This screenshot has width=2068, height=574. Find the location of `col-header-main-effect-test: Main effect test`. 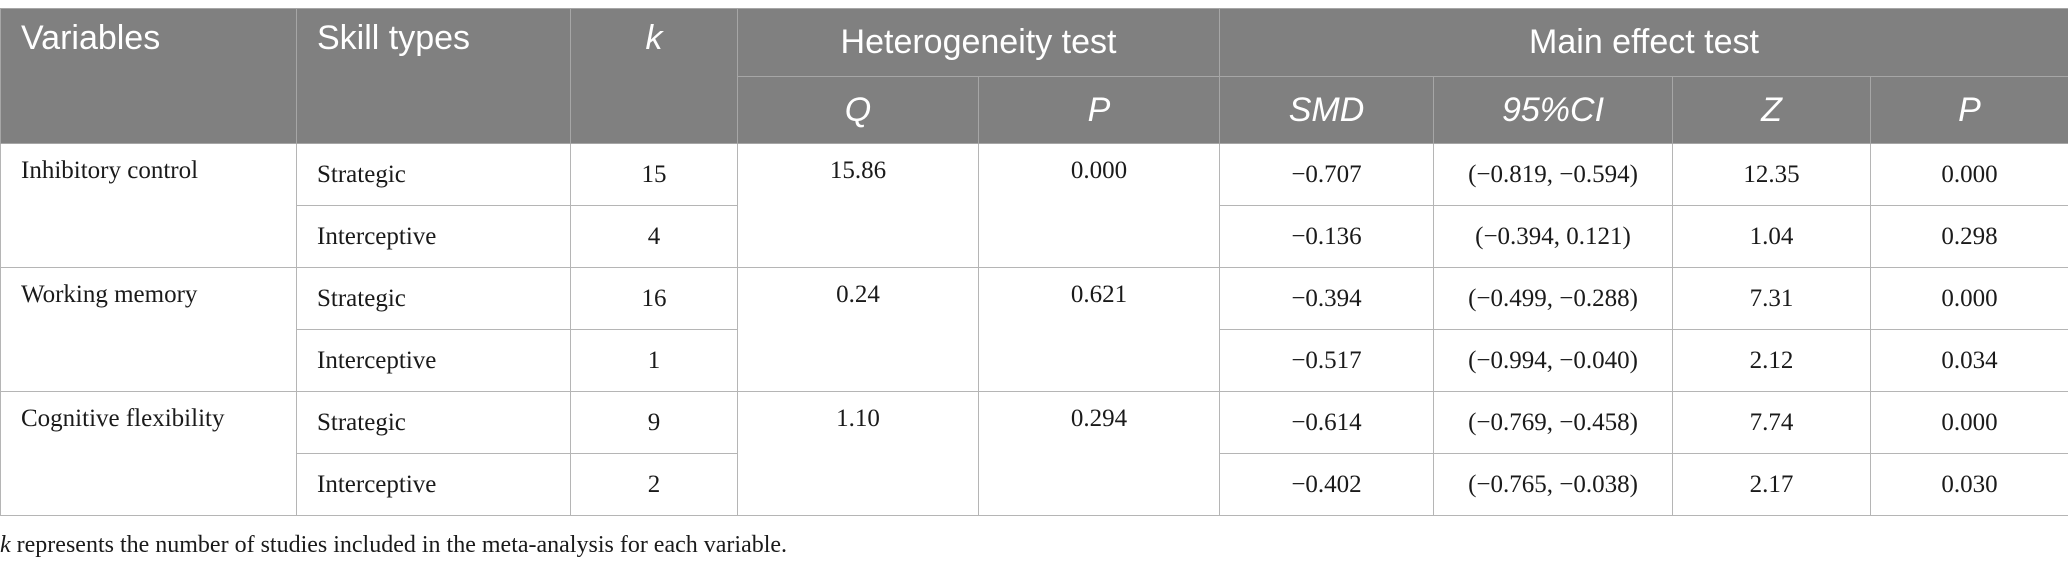

col-header-main-effect-test: Main effect test is located at coordinates (1643, 42).